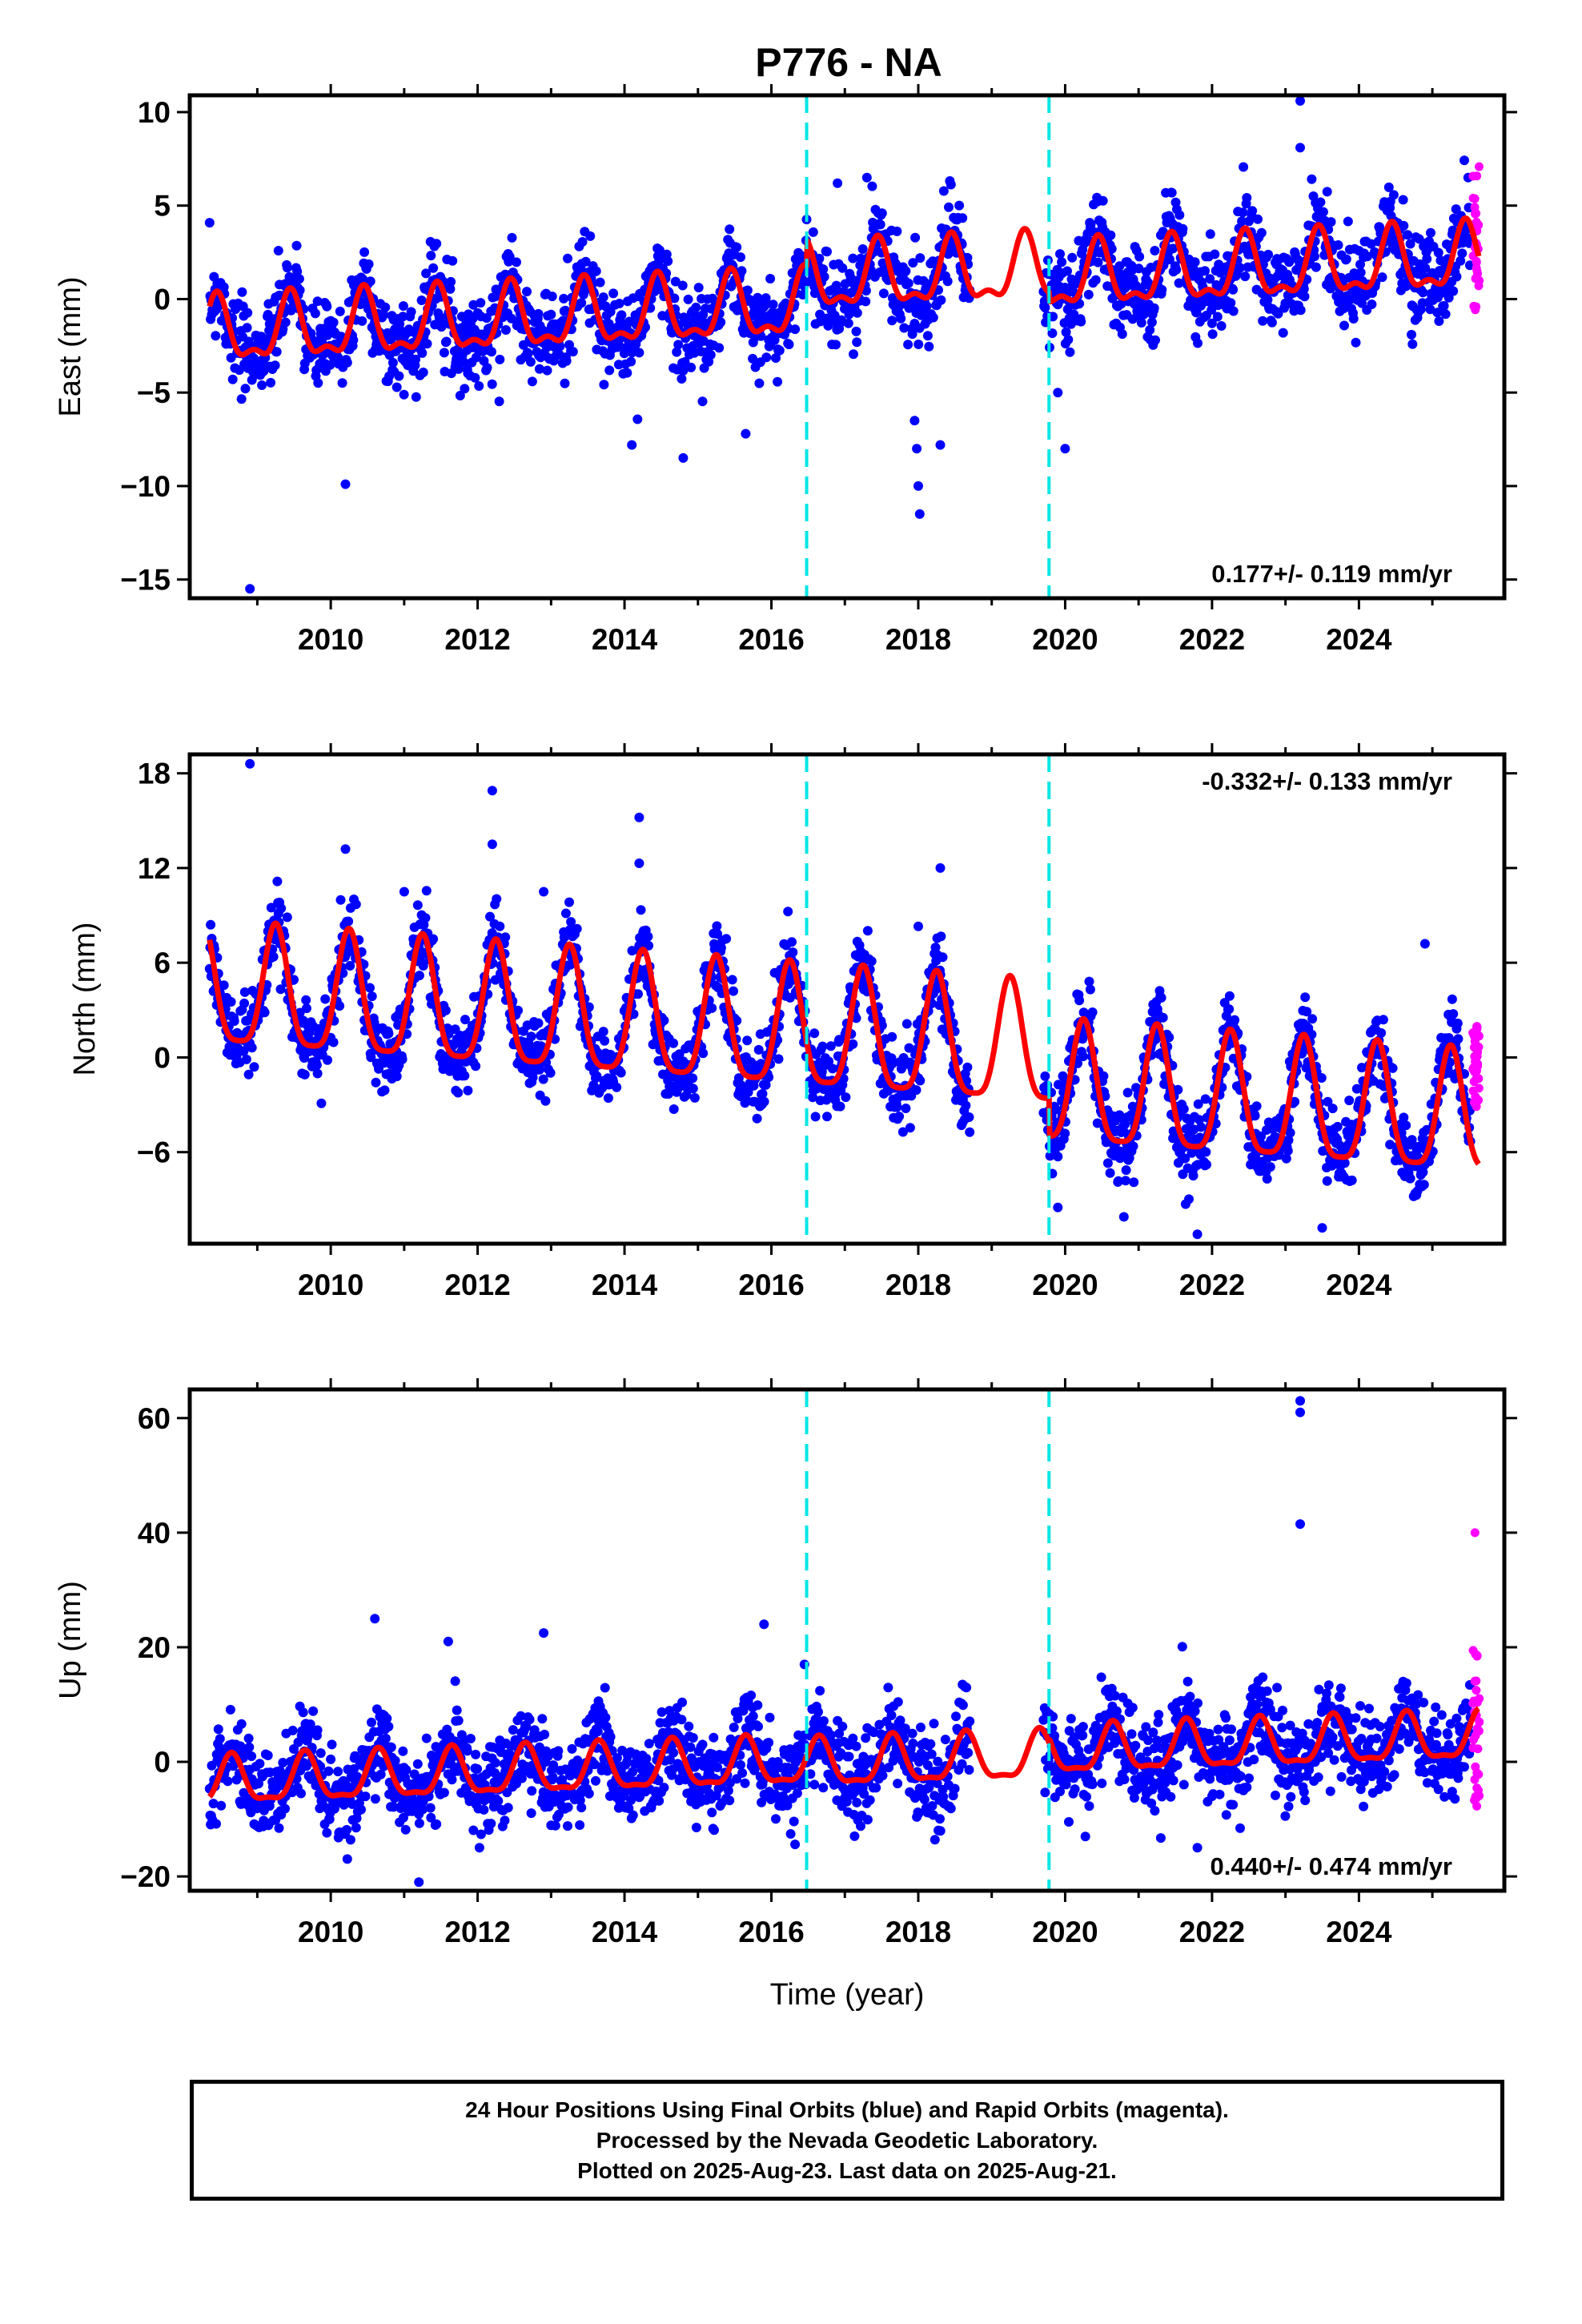 The height and width of the screenshot is (2324, 1582). I want to click on y-tick-label: 0, so click(162, 299).